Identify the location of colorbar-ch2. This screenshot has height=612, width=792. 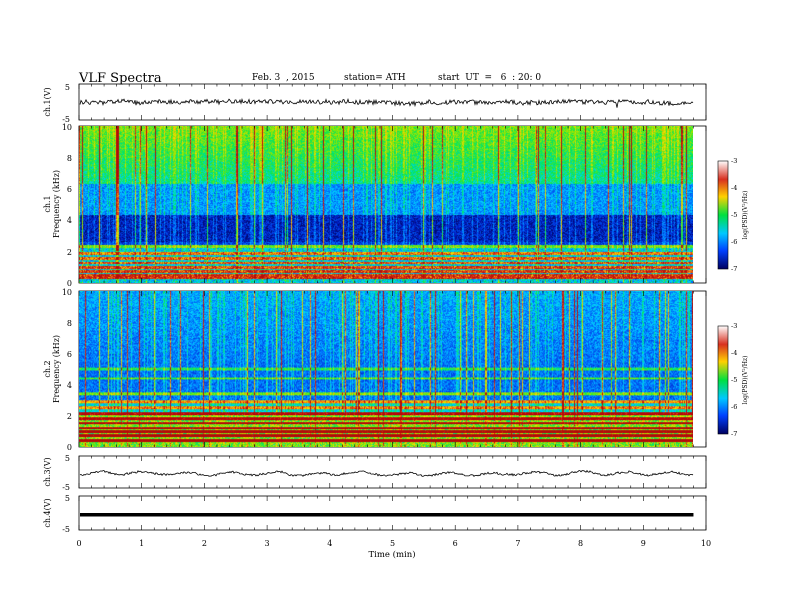
(723, 380).